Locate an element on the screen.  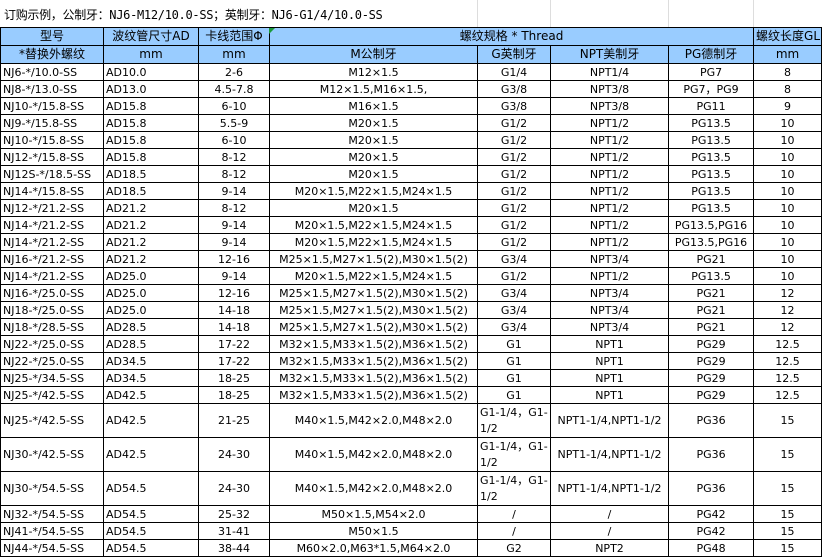
cell-model: NJ25-*/34.5-SS is located at coordinates (52, 378).